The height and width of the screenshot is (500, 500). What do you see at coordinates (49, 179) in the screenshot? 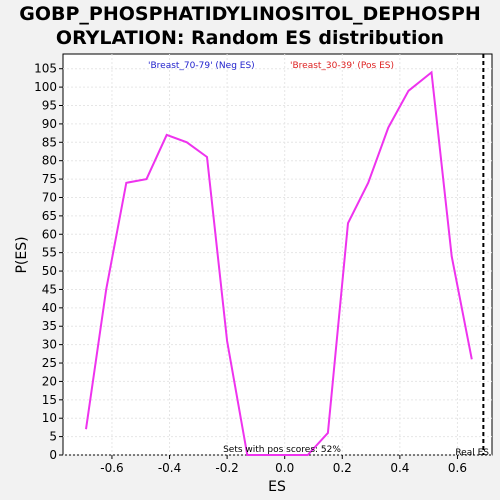
I see `y-tick-label: 75` at bounding box center [49, 179].